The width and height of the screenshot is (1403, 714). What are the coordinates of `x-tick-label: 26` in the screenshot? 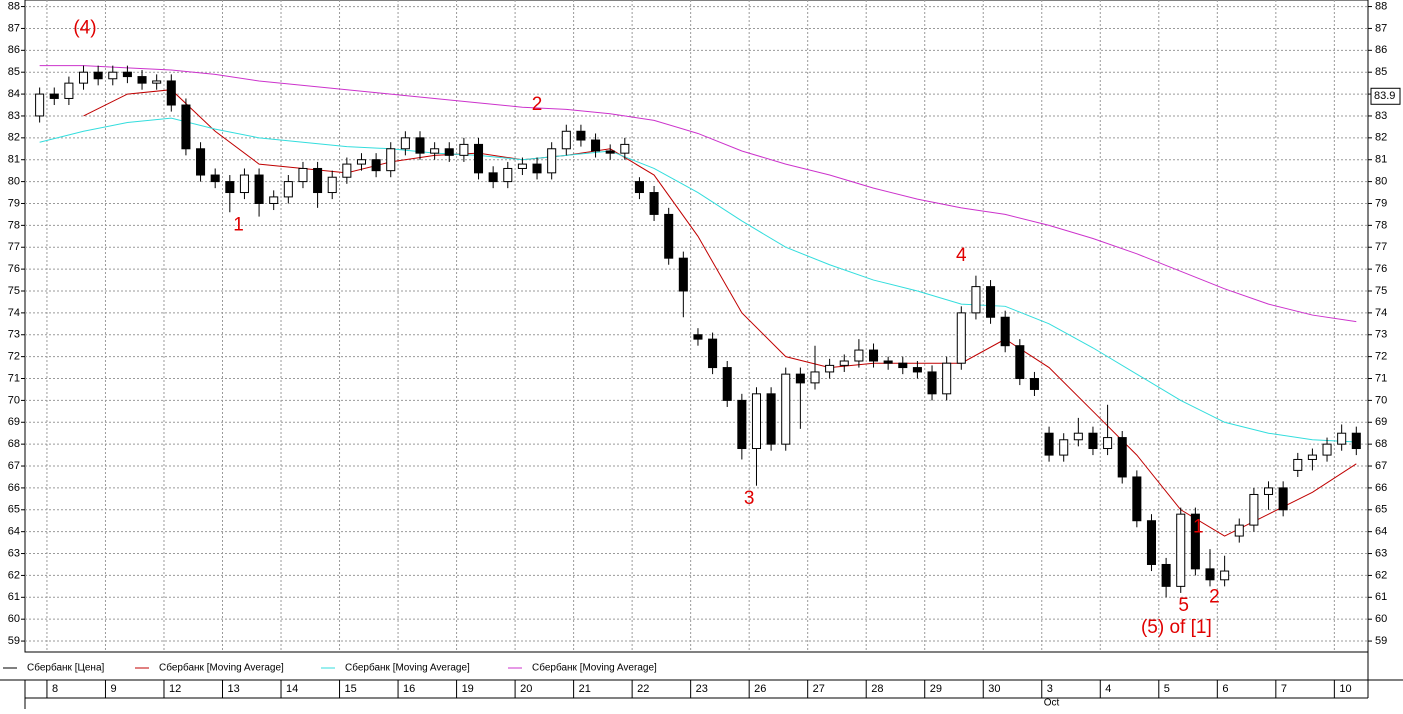 It's located at (760, 689).